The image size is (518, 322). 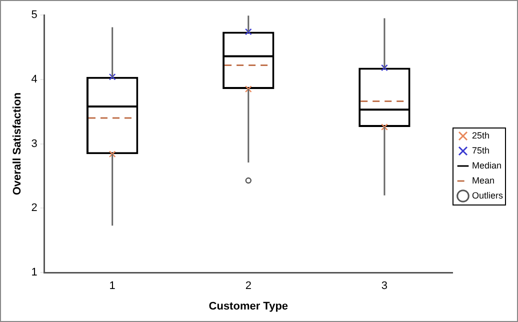 I want to click on x-tick-label: 3, so click(x=384, y=286).